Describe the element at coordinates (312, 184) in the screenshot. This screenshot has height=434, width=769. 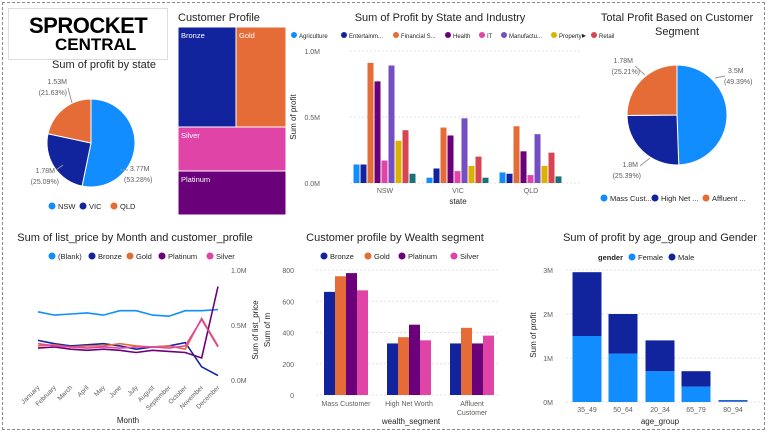
I see `y-tick-label: 0.0M` at that location.